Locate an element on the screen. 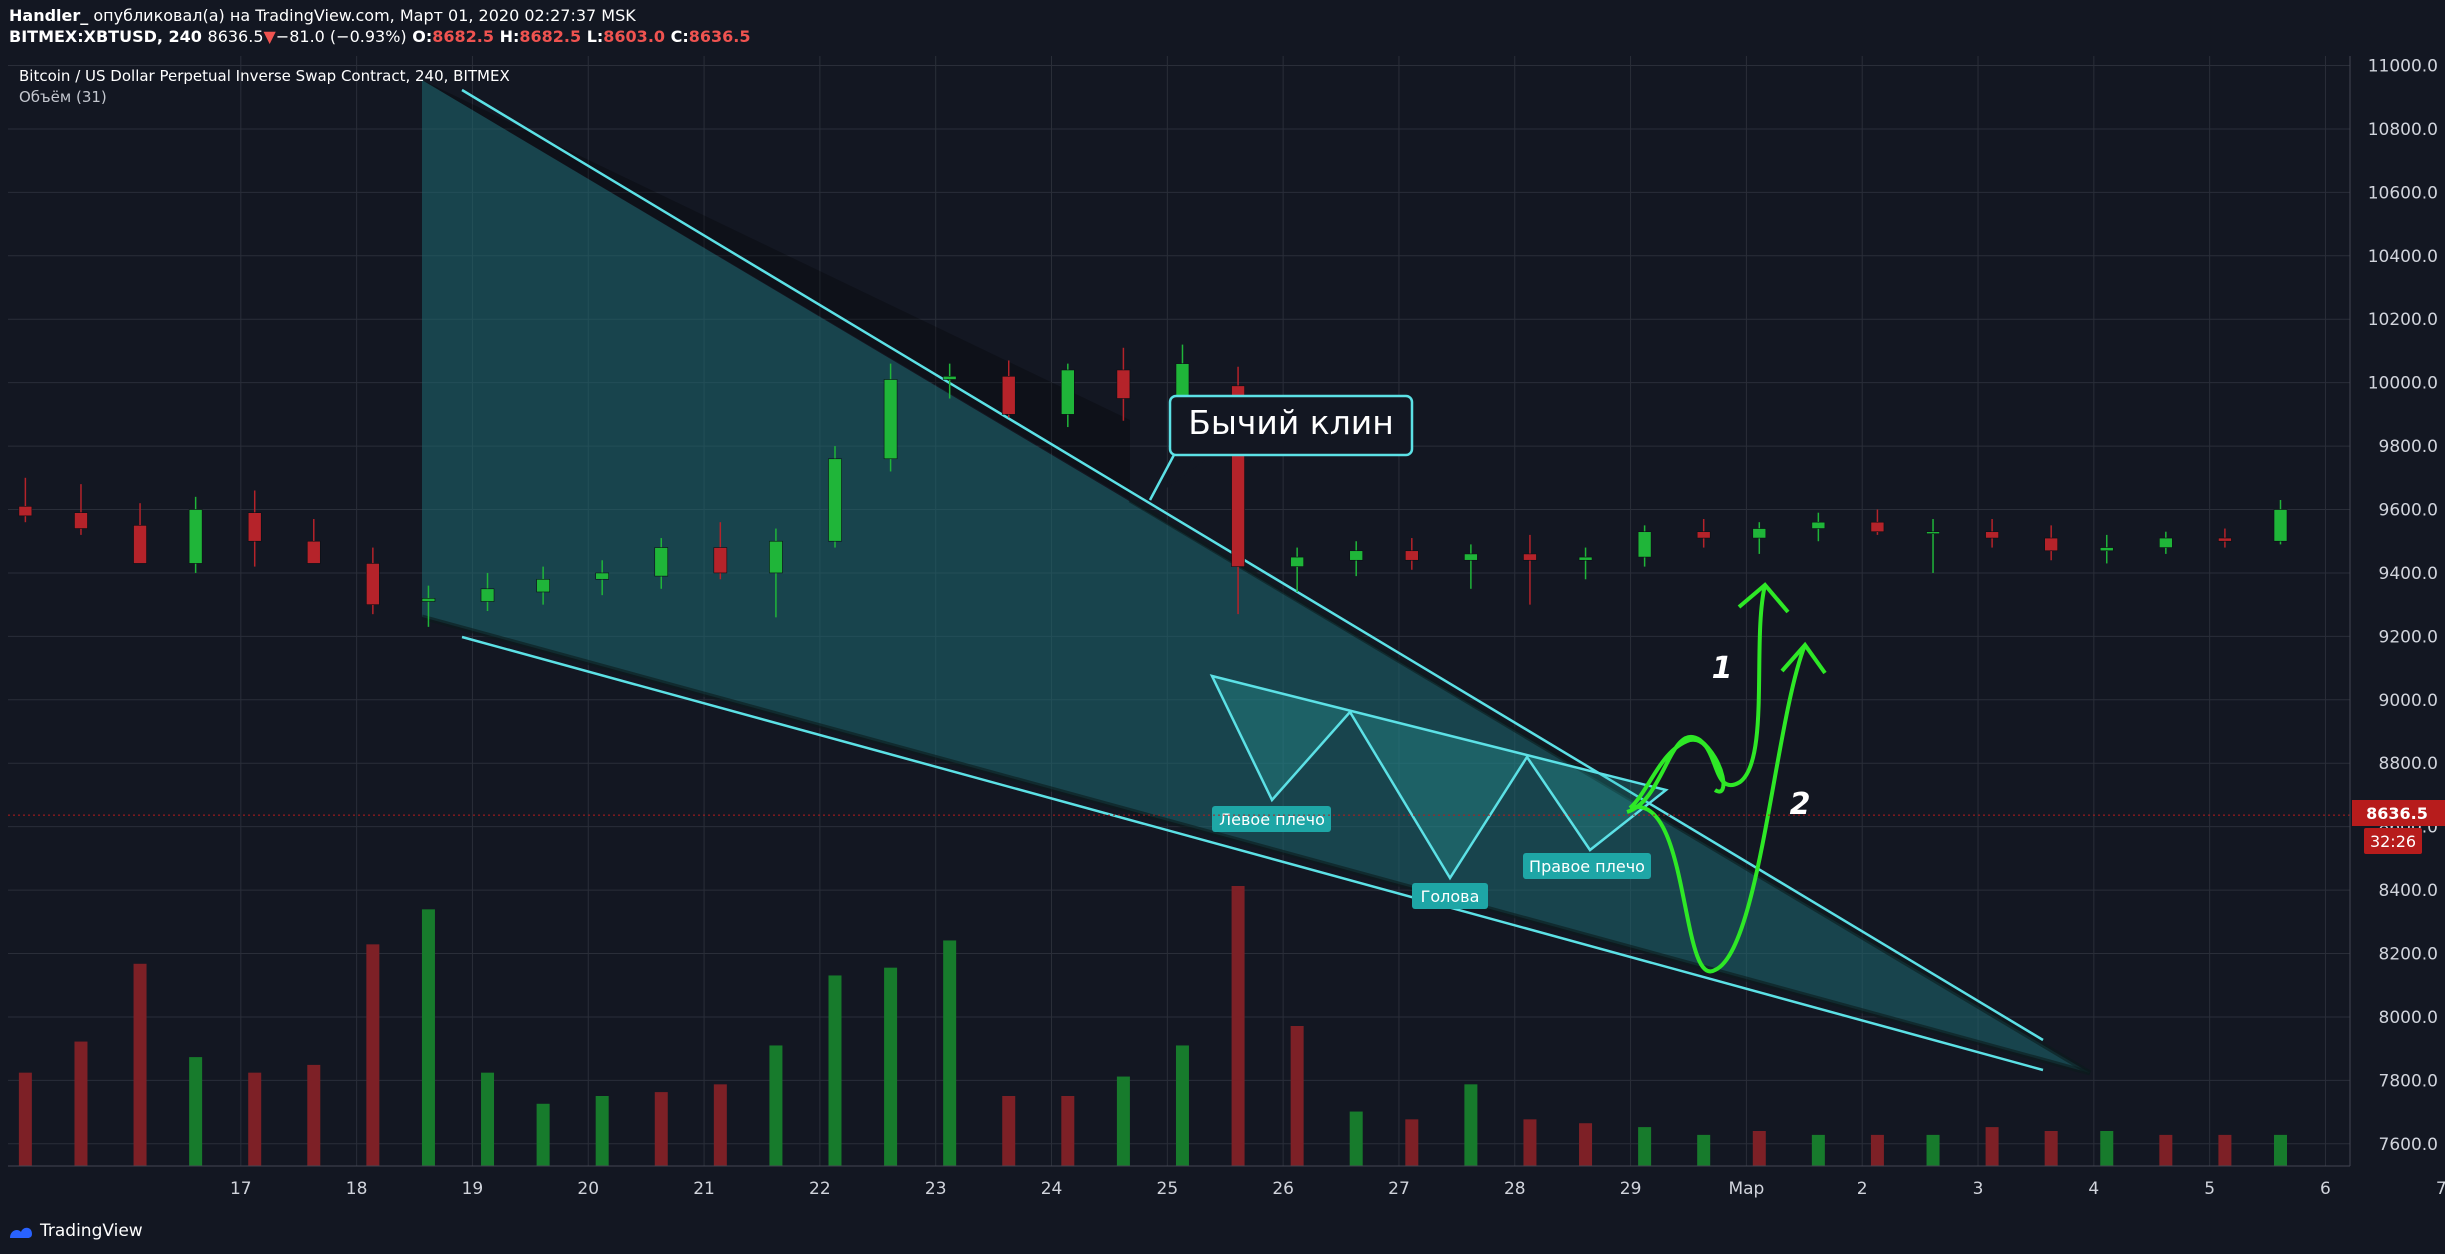  last-price-badge-text: 8636.5 is located at coordinates (2397, 813).